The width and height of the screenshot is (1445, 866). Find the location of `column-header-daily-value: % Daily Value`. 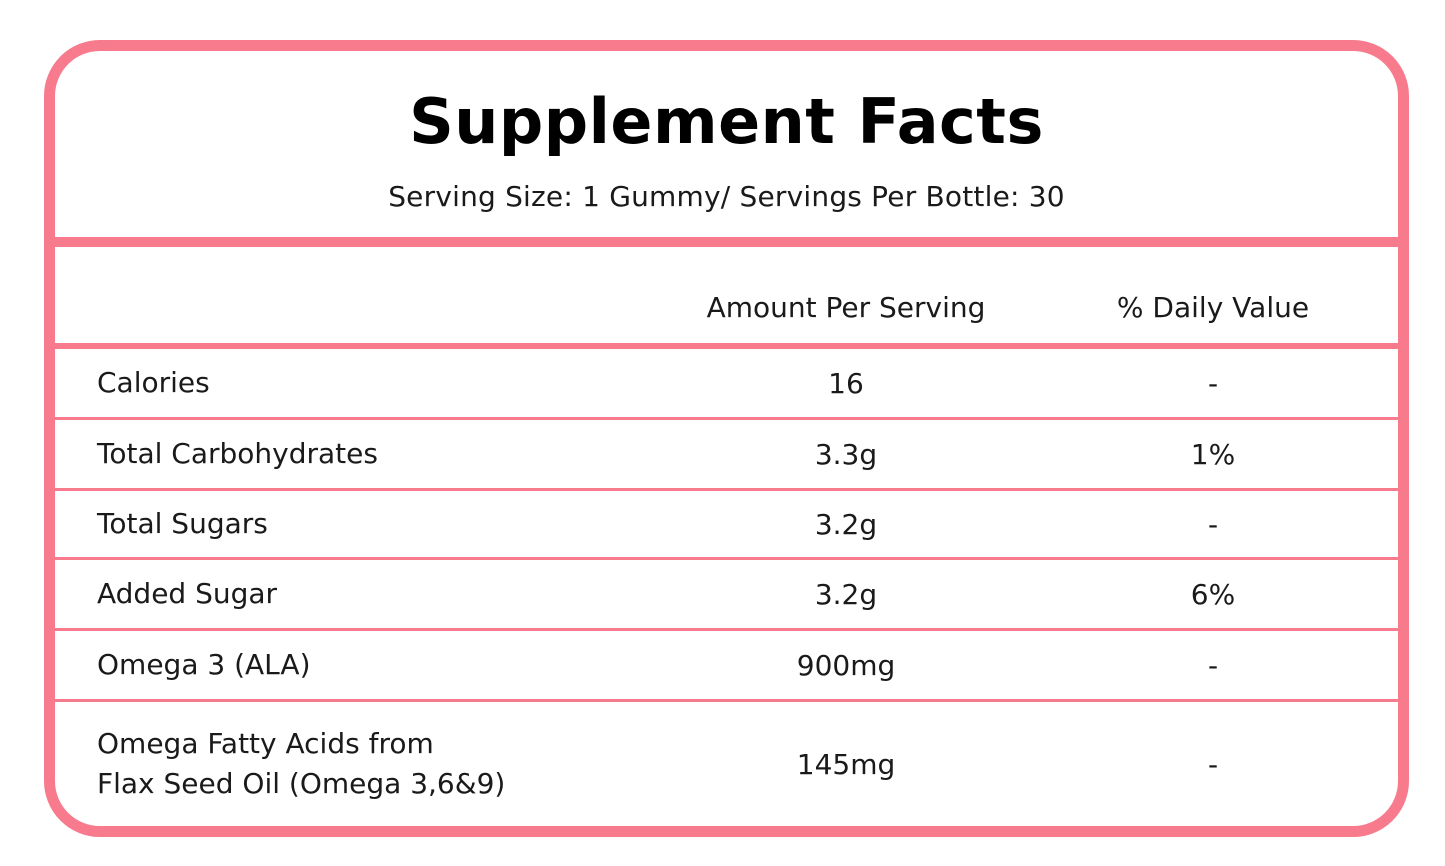

column-header-daily-value: % Daily Value is located at coordinates (1213, 307).